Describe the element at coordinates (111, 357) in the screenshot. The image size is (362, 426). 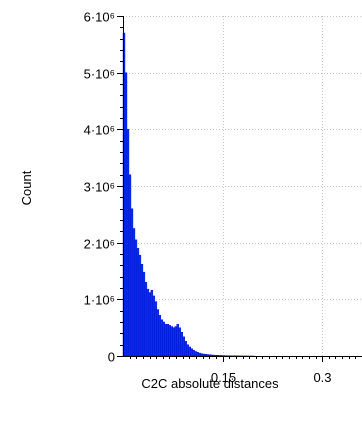
I see `y-tick-label: 0` at that location.